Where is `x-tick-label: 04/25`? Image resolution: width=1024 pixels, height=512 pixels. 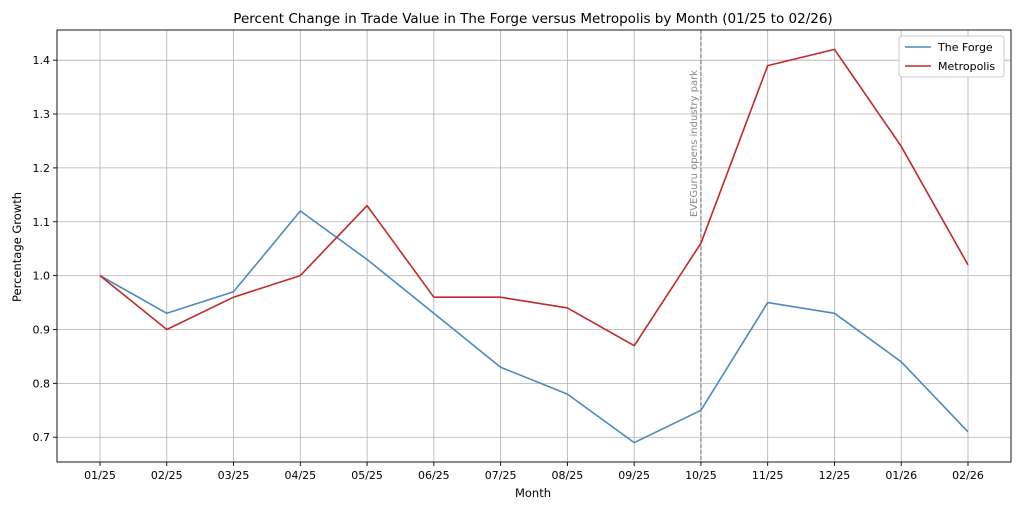
x-tick-label: 04/25 is located at coordinates (300, 475).